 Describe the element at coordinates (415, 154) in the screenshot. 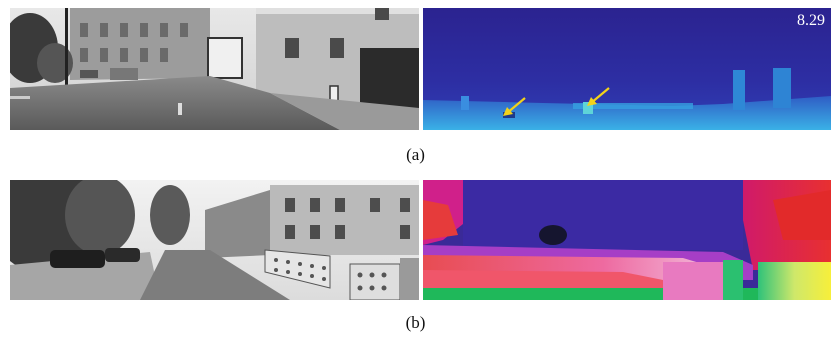

I see `caption-a: (a)` at that location.